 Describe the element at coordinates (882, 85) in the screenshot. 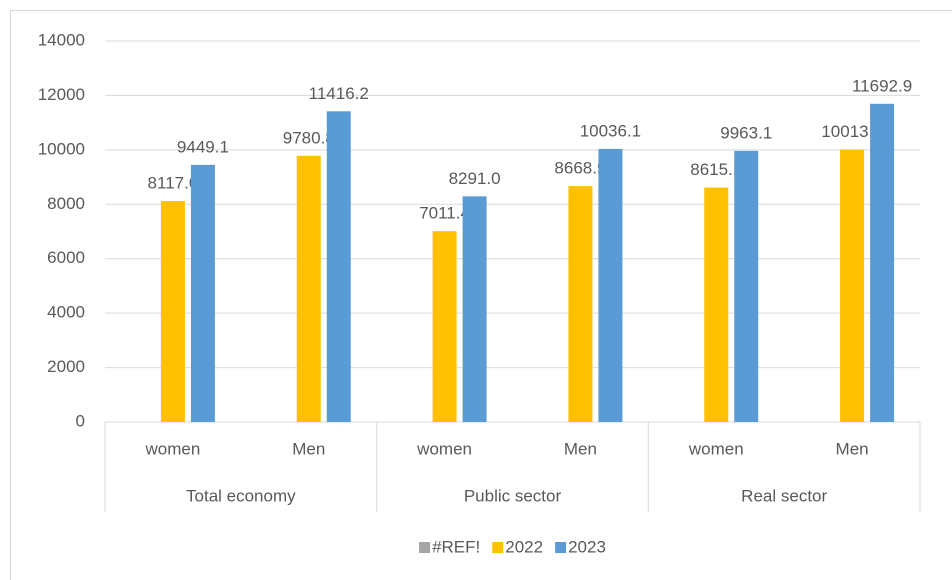

I see `value-label: 11692.9` at that location.